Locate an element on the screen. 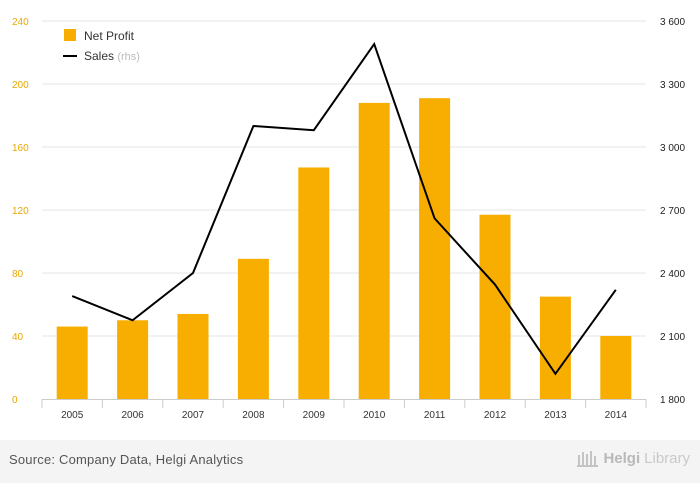 The height and width of the screenshot is (483, 700). brand-logo: Helgi Library is located at coordinates (633, 458).